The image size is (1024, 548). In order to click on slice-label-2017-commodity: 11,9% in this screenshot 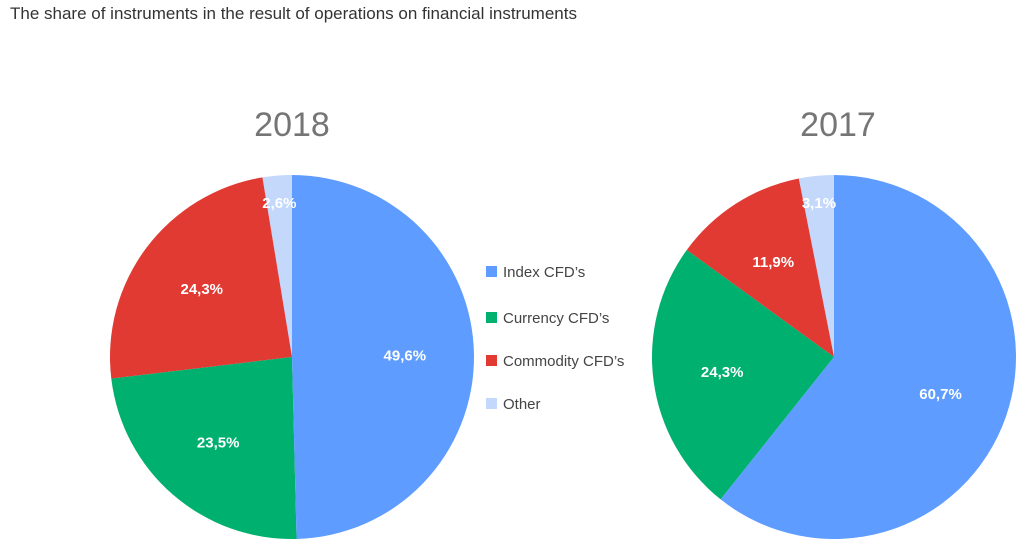, I will do `click(773, 262)`.